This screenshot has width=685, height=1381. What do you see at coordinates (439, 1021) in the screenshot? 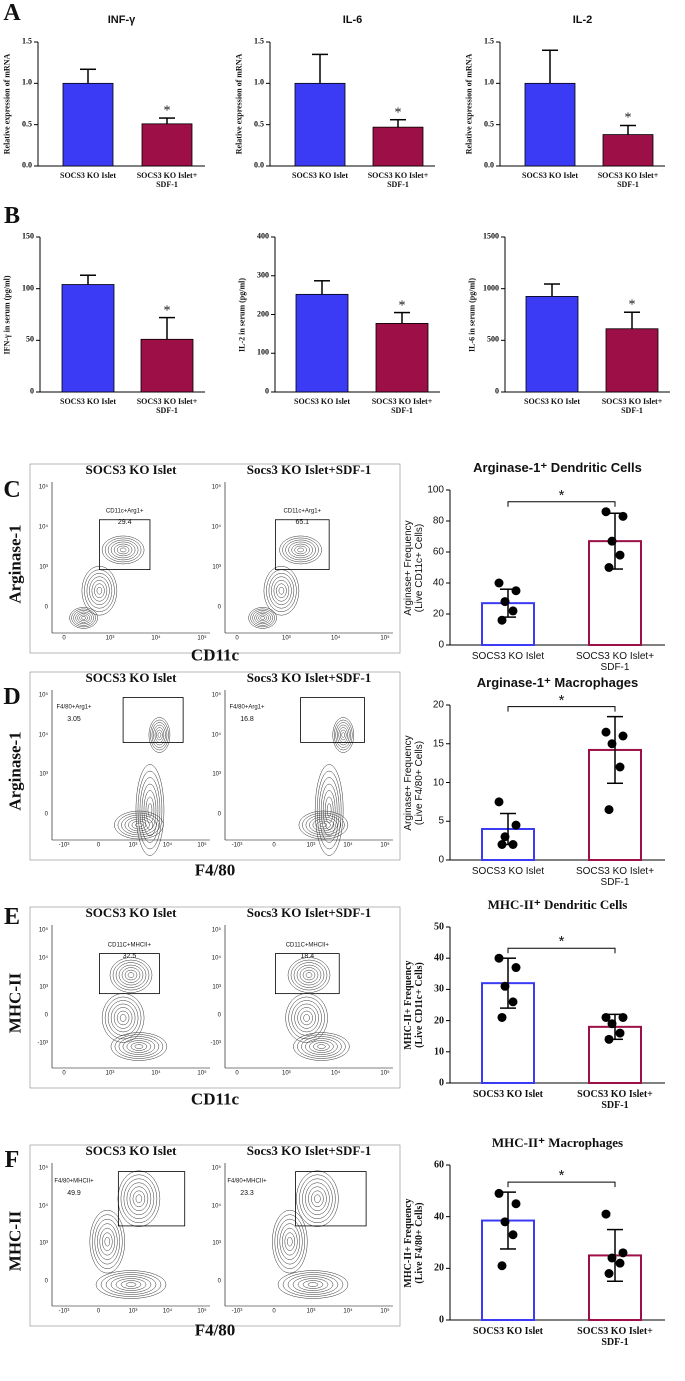
I see `y-tick-label: 20` at bounding box center [439, 1021].